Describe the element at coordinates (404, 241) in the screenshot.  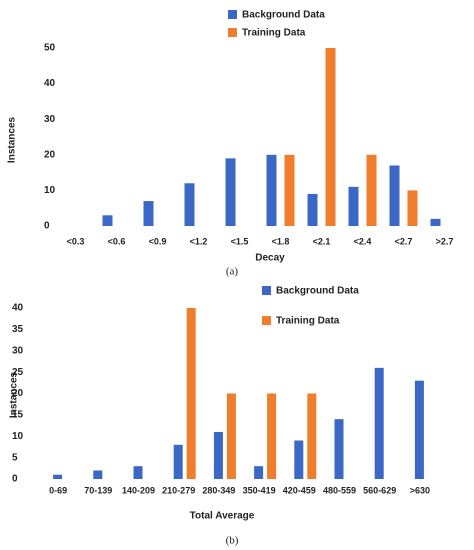
I see `x-tick-label: <2.7` at that location.